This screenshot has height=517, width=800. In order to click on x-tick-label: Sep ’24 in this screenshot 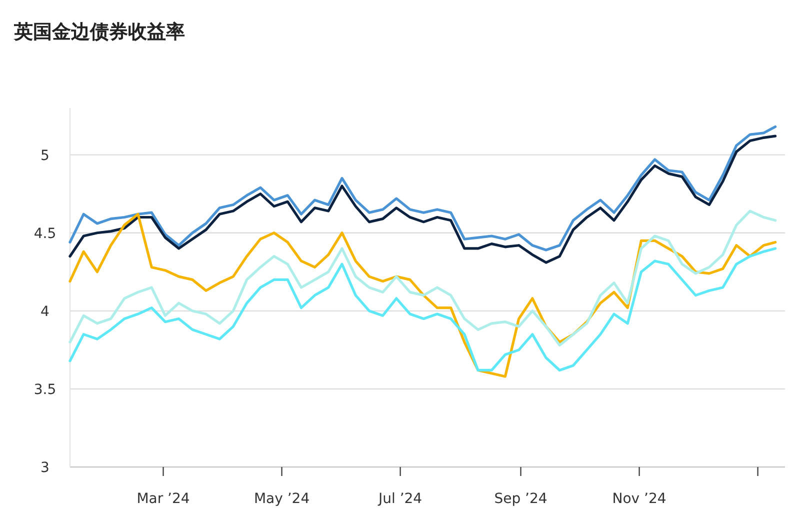, I will do `click(521, 499)`.